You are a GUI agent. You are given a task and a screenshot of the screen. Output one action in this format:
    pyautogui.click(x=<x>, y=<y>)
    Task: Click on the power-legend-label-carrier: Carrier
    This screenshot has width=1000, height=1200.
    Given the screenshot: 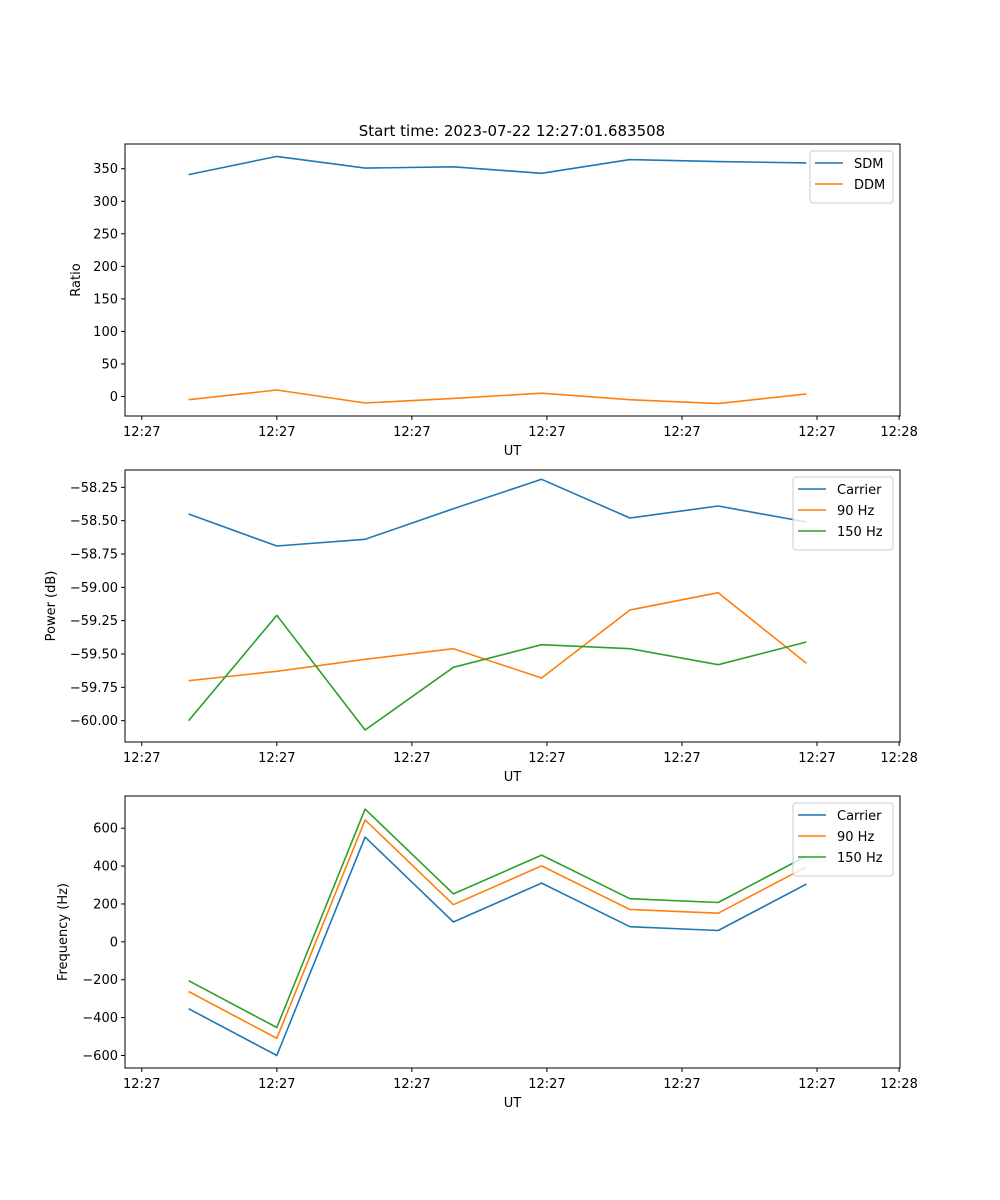 What is the action you would take?
    pyautogui.click(x=859, y=490)
    